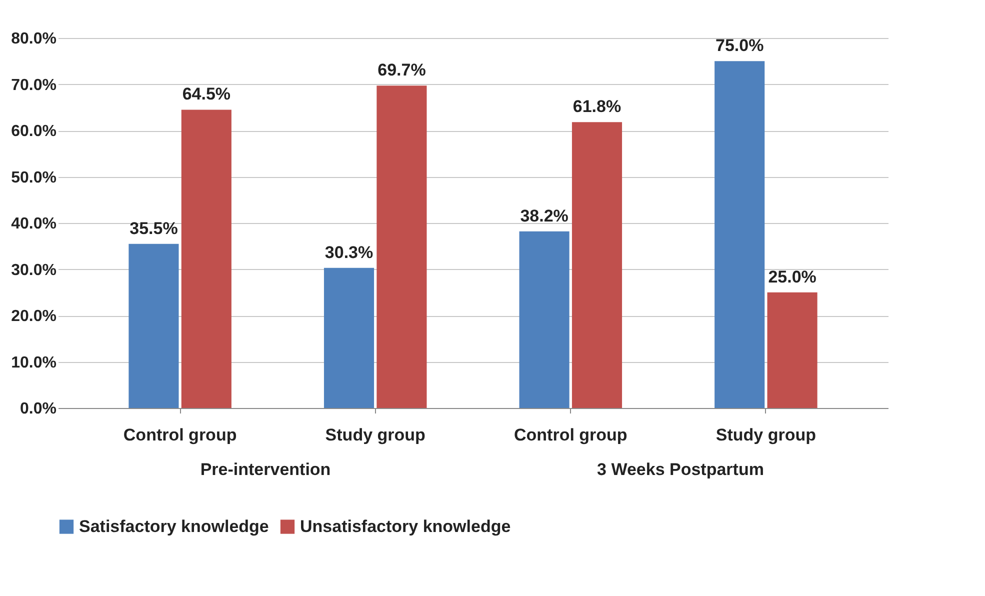  I want to click on y-tick-label: 80.0%, so click(33, 39).